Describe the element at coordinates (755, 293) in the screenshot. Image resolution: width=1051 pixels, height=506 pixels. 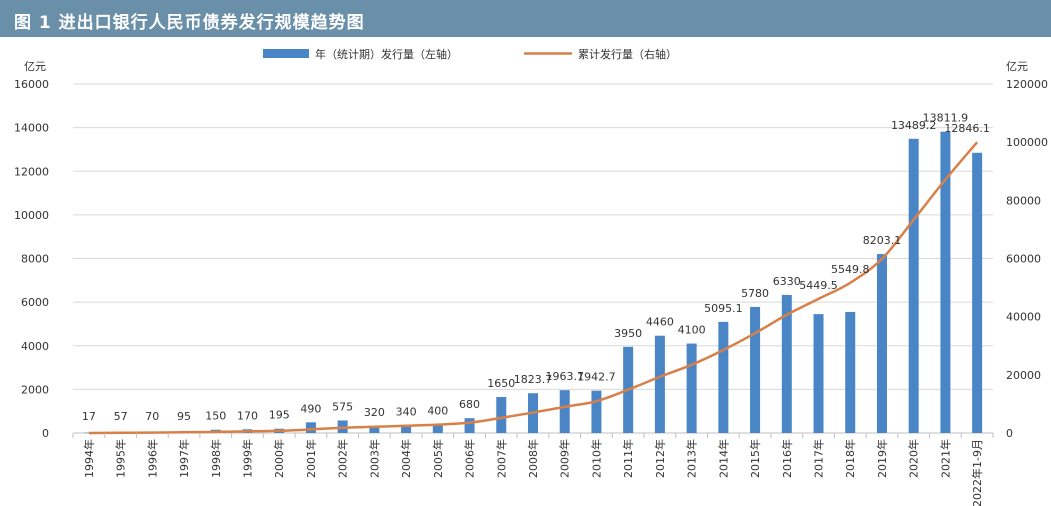
I see `data-label: 5780` at that location.